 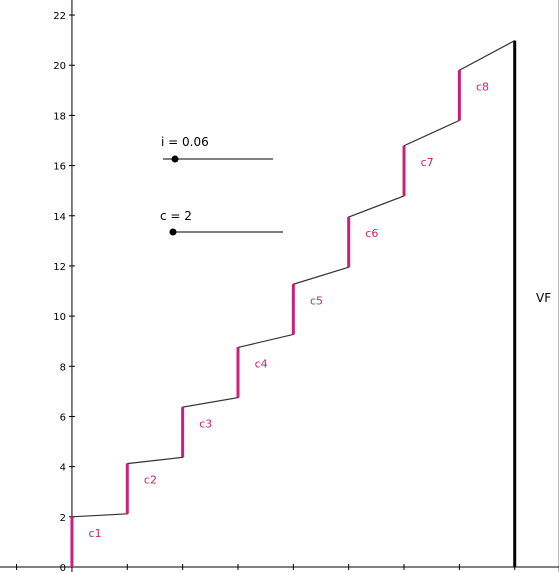 I want to click on slider-interest-rate: i = 0.06, so click(x=217, y=149).